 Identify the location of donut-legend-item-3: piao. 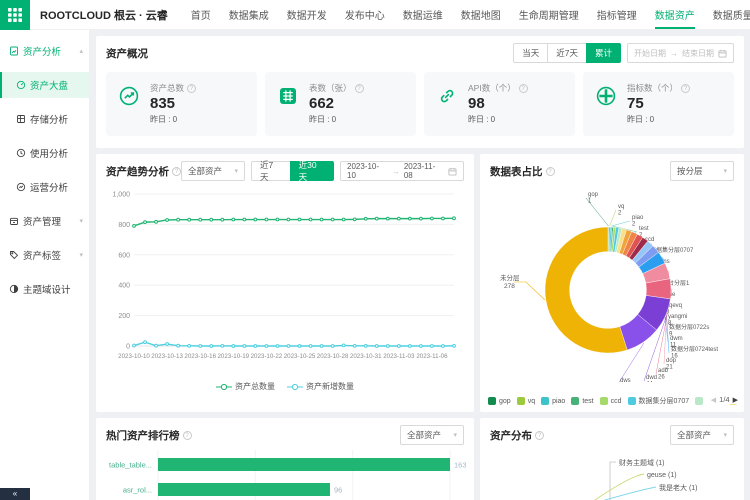
(553, 401).